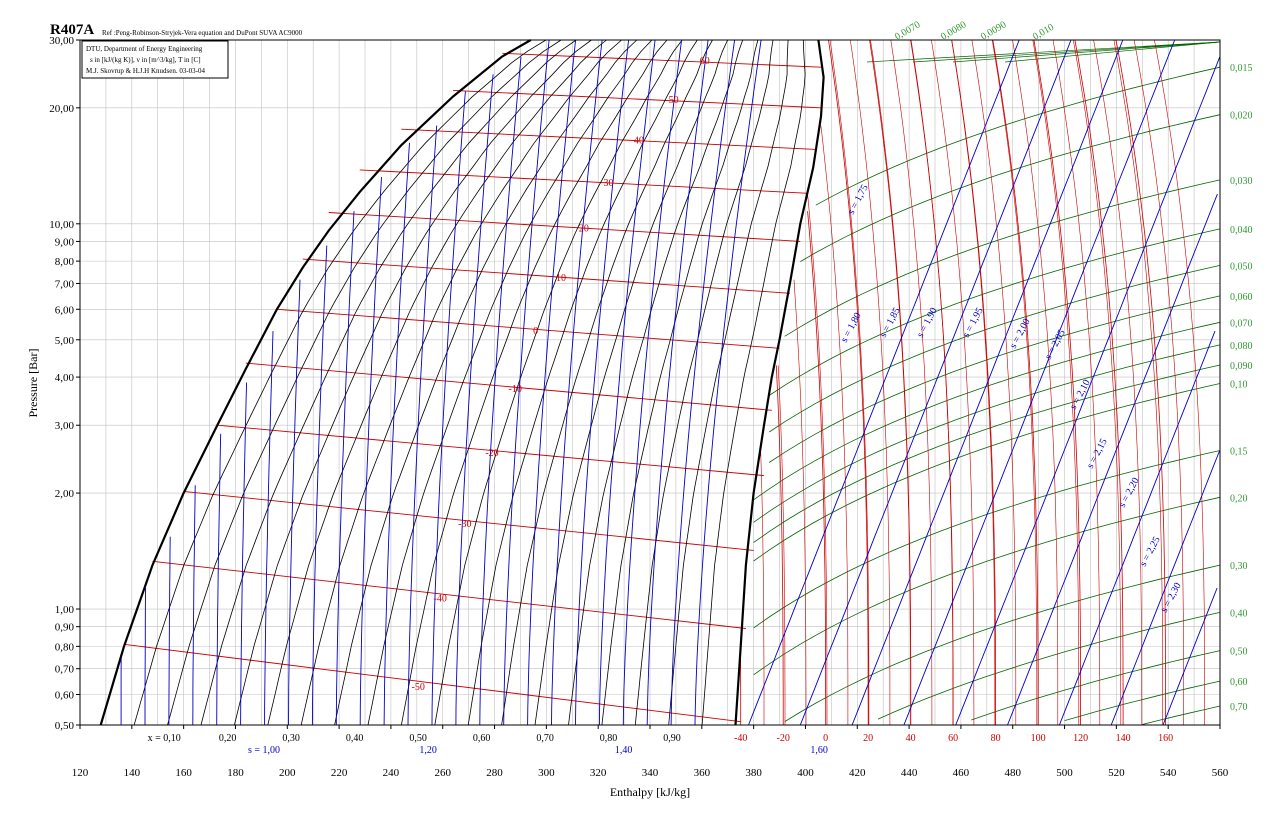  I want to click on x-axis-label: Enthalpy [kJ/kg], so click(650, 792).